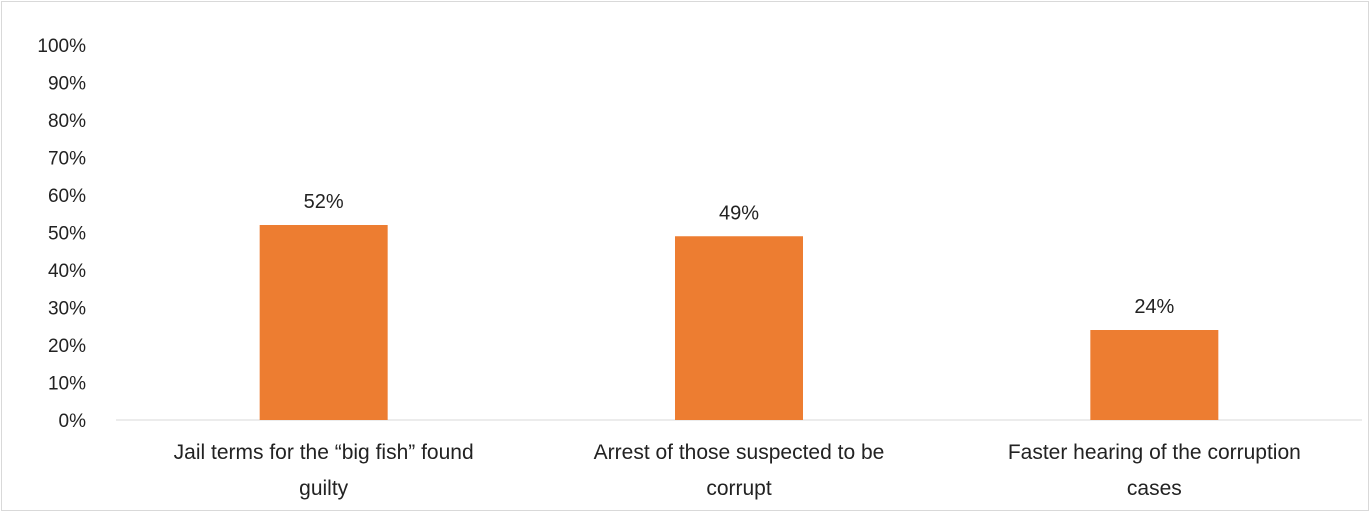 This screenshot has width=1372, height=517. Describe the element at coordinates (324, 202) in the screenshot. I see `data-label: 52%` at that location.